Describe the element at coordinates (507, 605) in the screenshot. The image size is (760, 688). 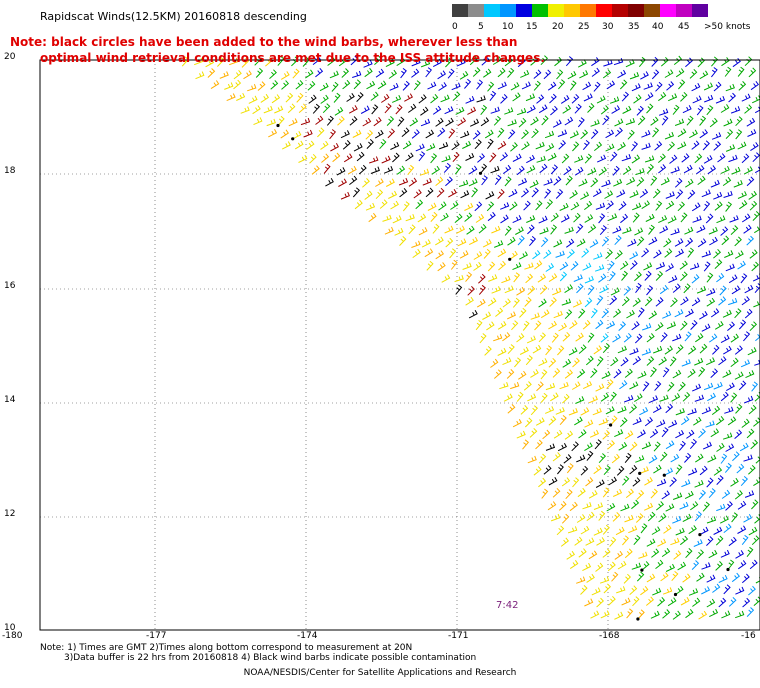
I see `swath-time-label: 7:42` at that location.